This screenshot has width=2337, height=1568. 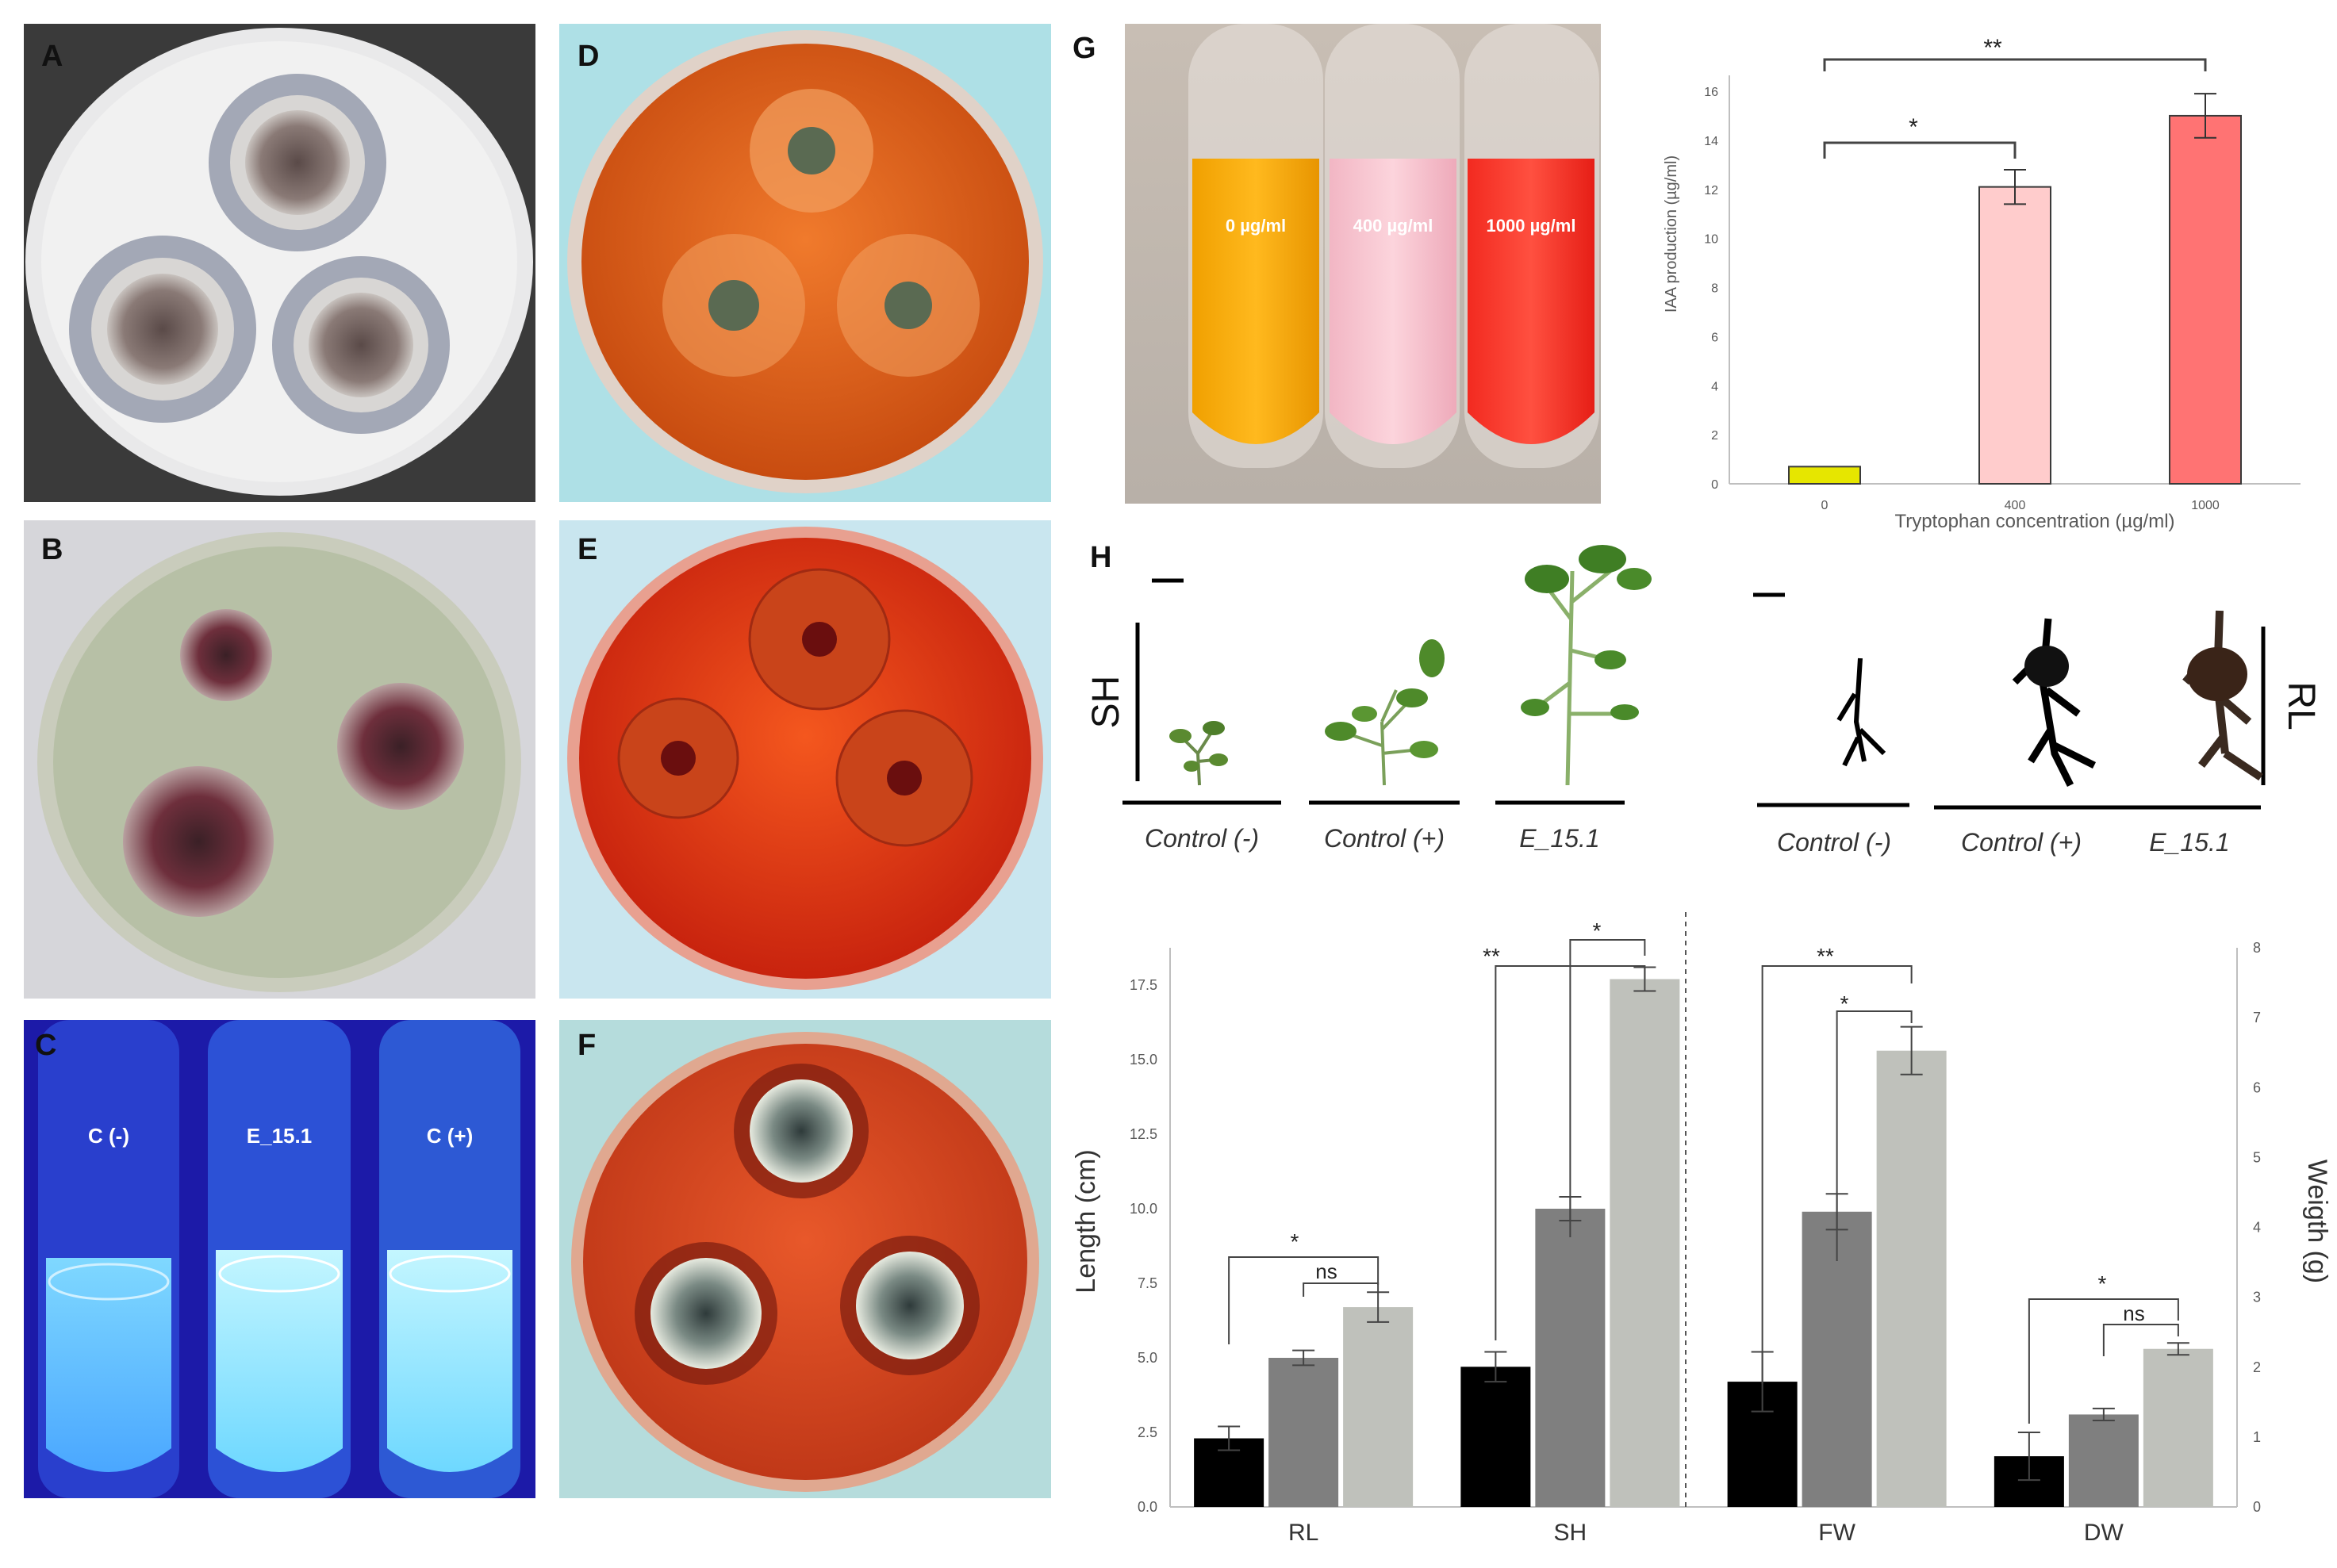 I want to click on root-label-e15: E_15.1, so click(x=2189, y=842).